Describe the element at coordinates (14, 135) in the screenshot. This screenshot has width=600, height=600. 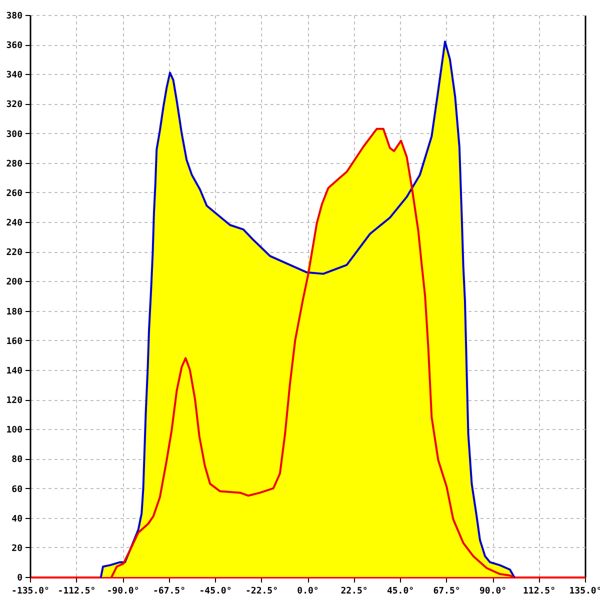
I see `y-tick-label: 300` at that location.